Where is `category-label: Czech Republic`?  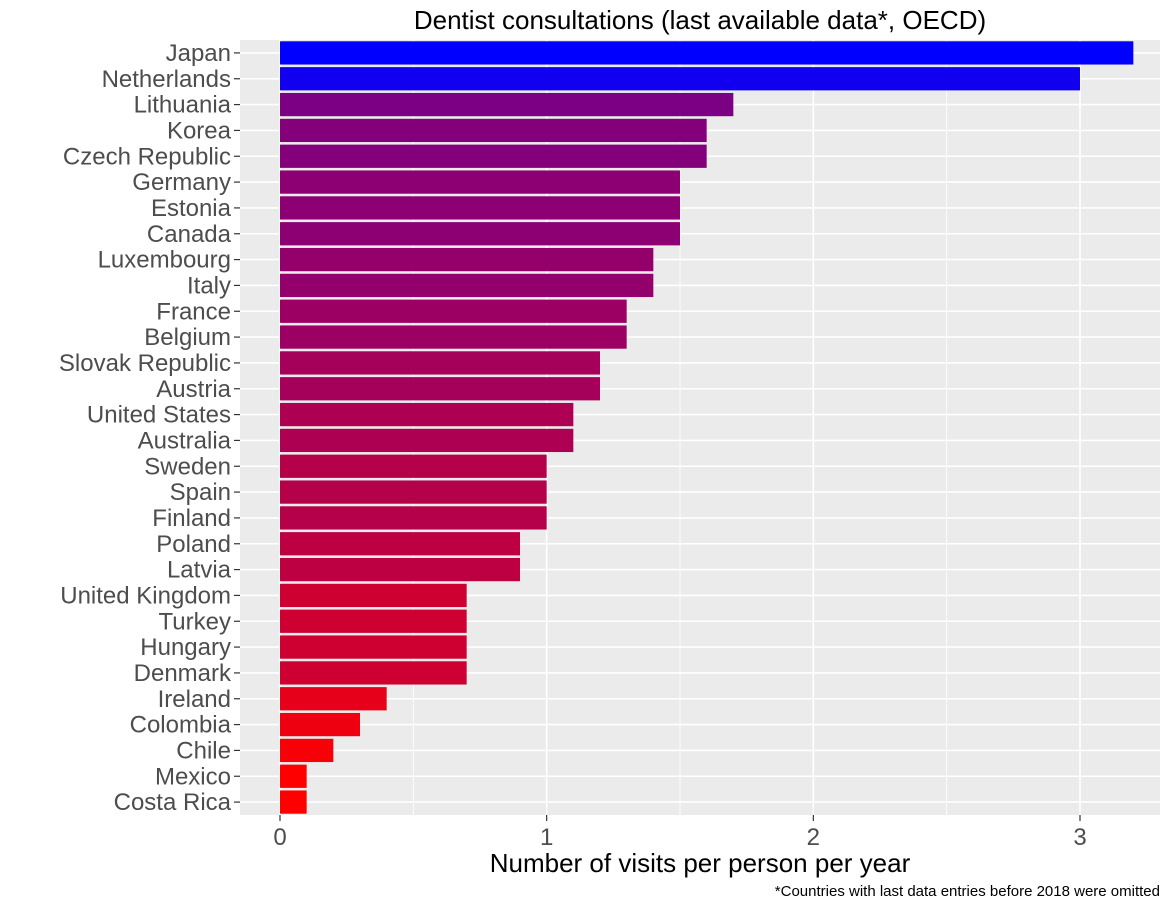 category-label: Czech Republic is located at coordinates (147, 156).